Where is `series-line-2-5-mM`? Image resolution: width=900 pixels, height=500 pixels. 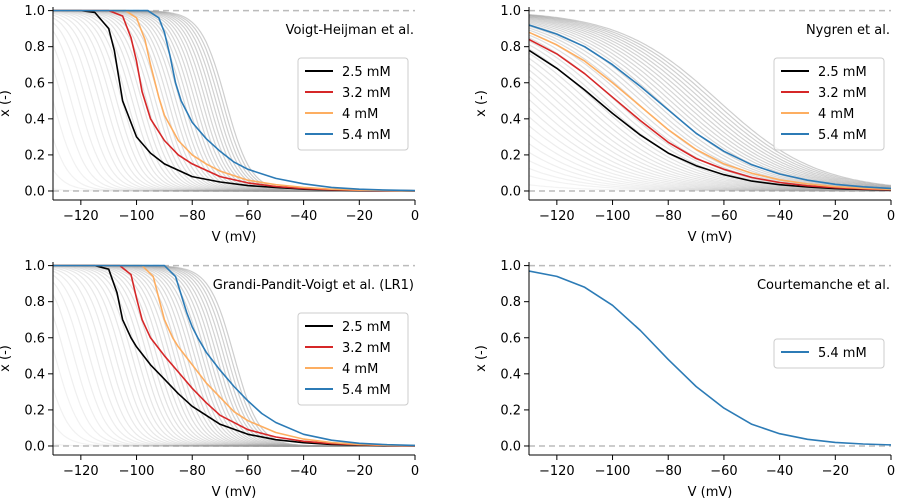 series-line-2-5-mM is located at coordinates (710, 120).